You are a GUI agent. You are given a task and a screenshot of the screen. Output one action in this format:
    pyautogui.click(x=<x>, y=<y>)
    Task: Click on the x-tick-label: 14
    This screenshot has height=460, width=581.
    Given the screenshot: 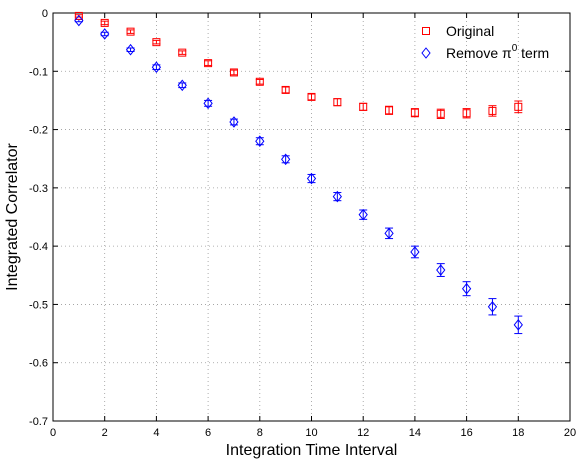 What is the action you would take?
    pyautogui.click(x=415, y=433)
    